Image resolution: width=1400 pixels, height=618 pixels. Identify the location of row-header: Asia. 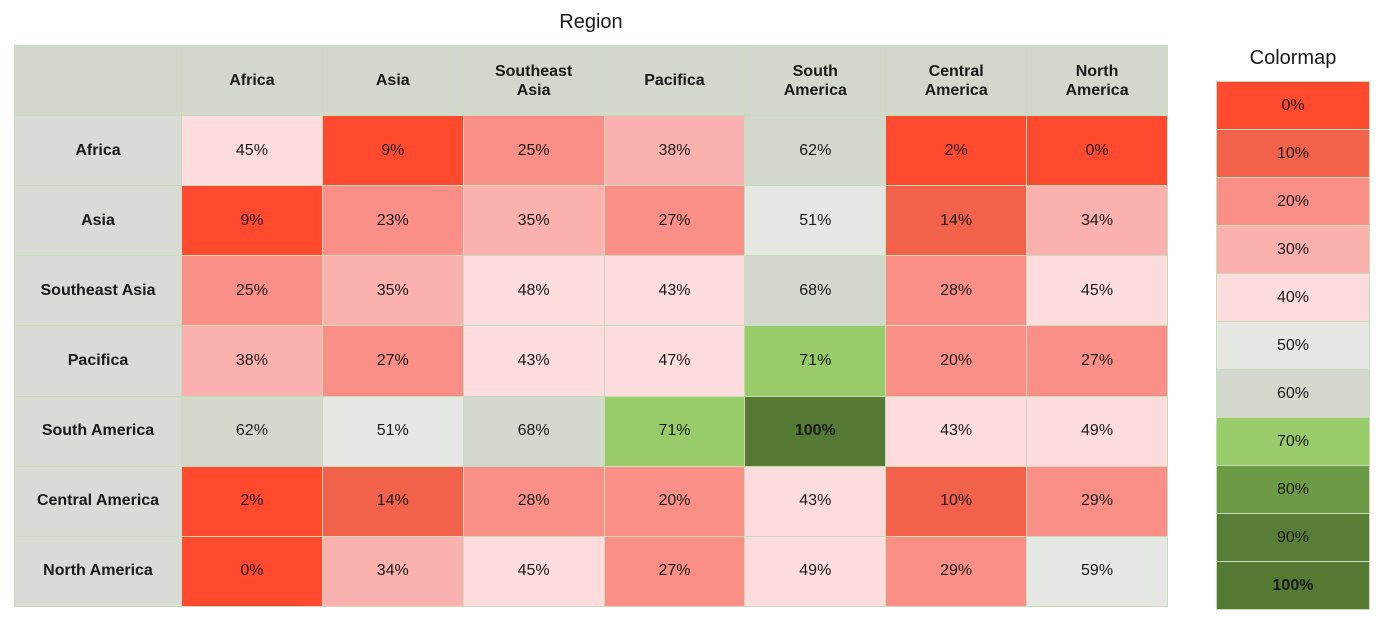
(98, 221).